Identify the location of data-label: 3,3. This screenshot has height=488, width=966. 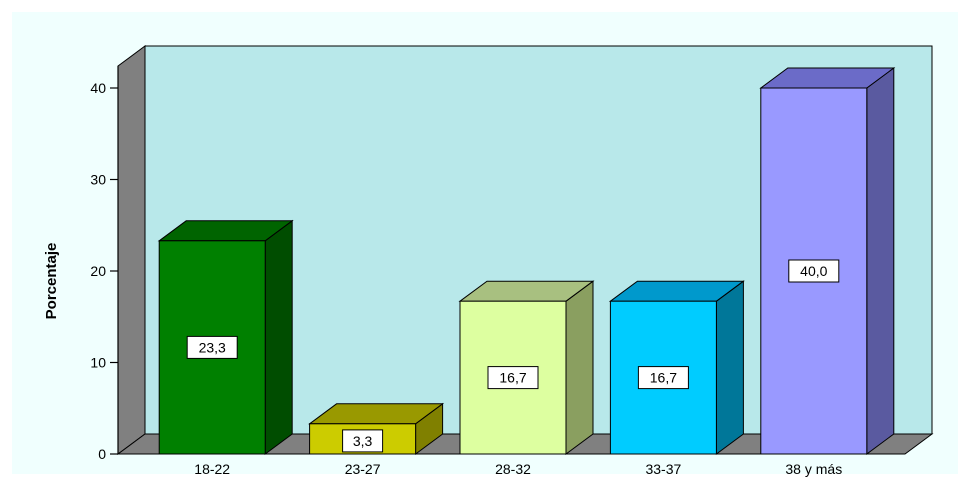
(363, 441).